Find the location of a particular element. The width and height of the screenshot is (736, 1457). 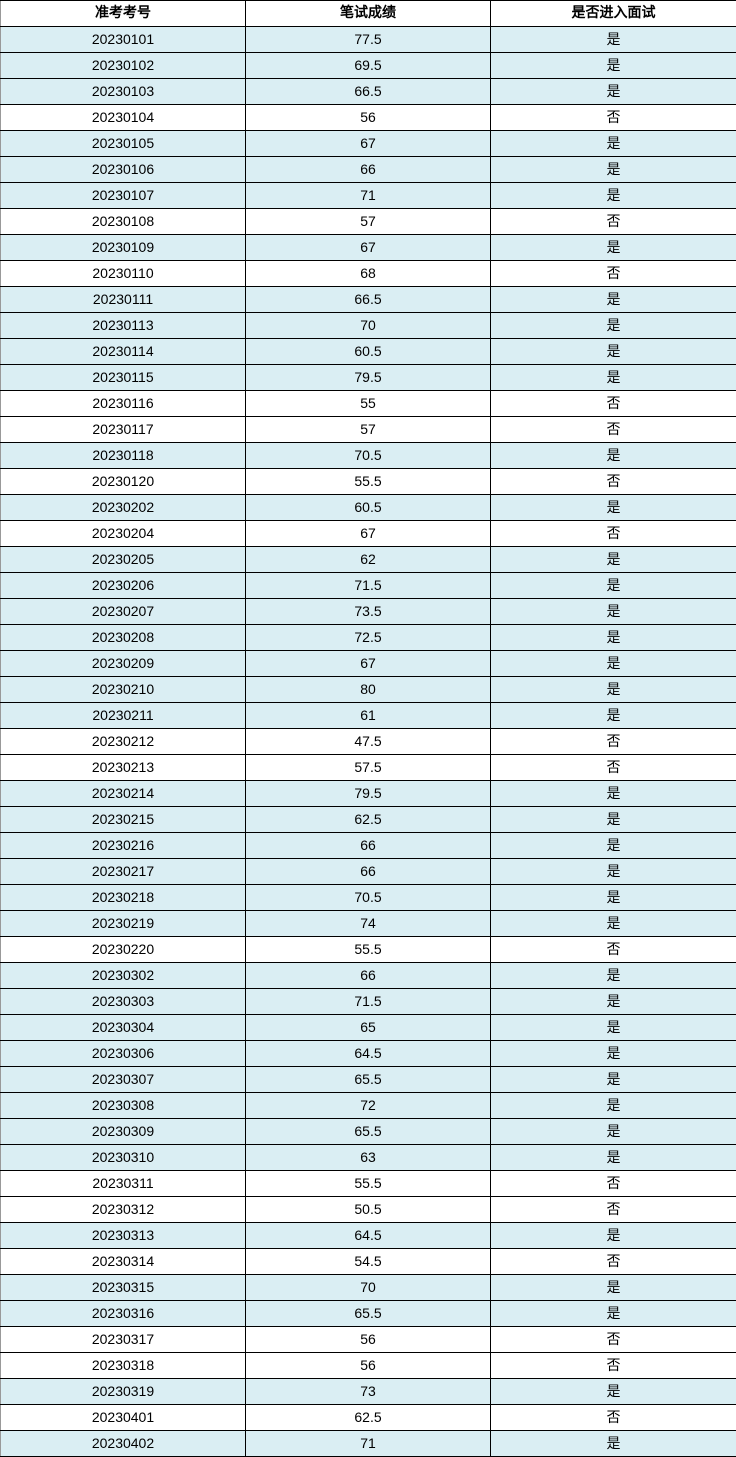

score-cell: 68 is located at coordinates (368, 273).